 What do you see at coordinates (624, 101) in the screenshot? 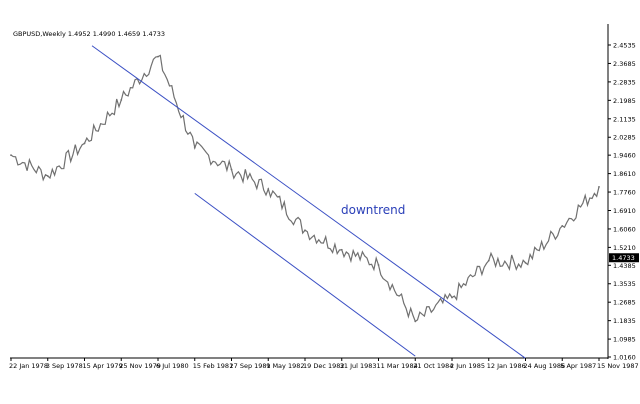
I see `y-tick-label: 2.1985` at bounding box center [624, 101].